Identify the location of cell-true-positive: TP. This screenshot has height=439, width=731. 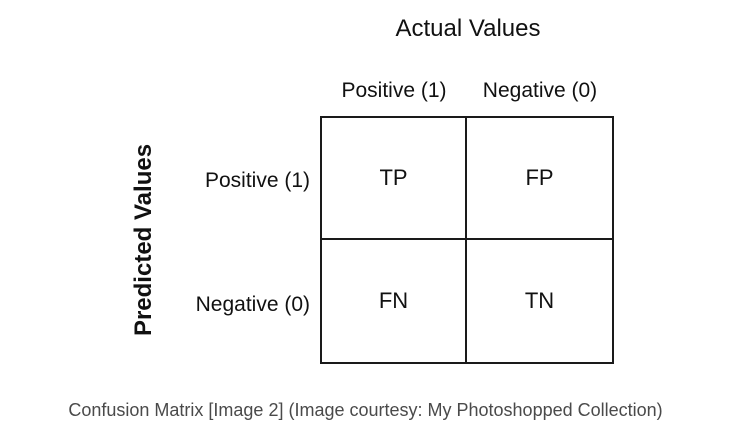
(394, 179).